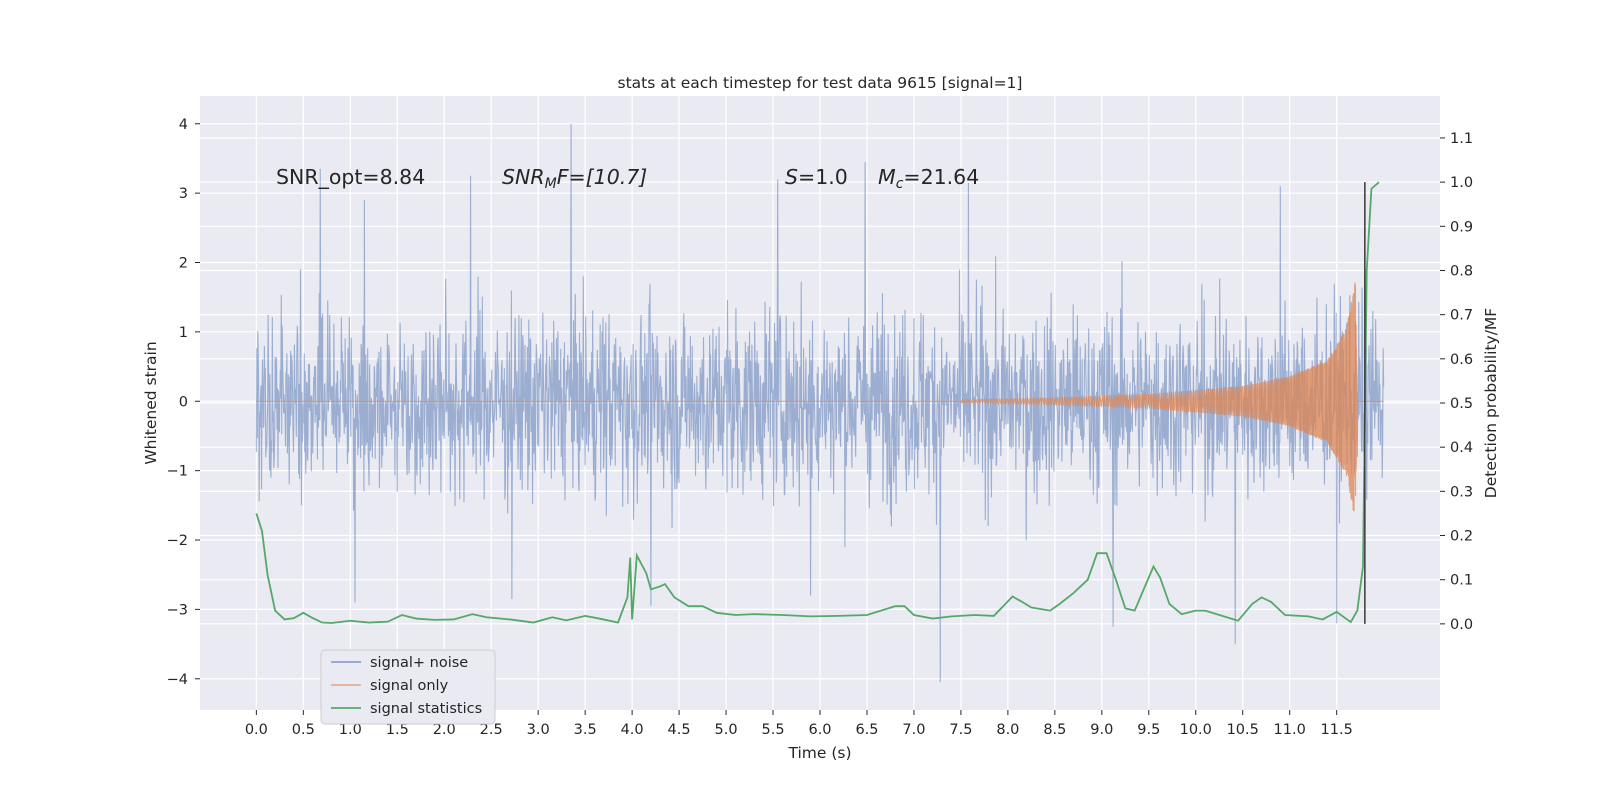  Describe the element at coordinates (183, 194) in the screenshot. I see `y-left-tick-label: 3` at that location.